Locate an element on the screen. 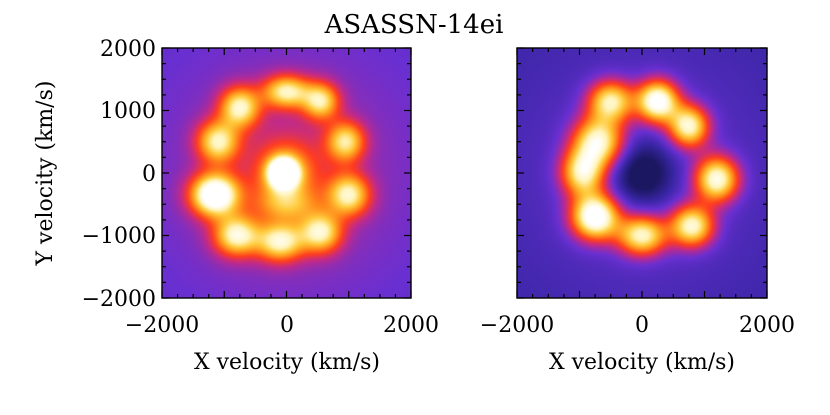 This screenshot has width=830, height=415. right-xtick-label: −2000 is located at coordinates (517, 325).